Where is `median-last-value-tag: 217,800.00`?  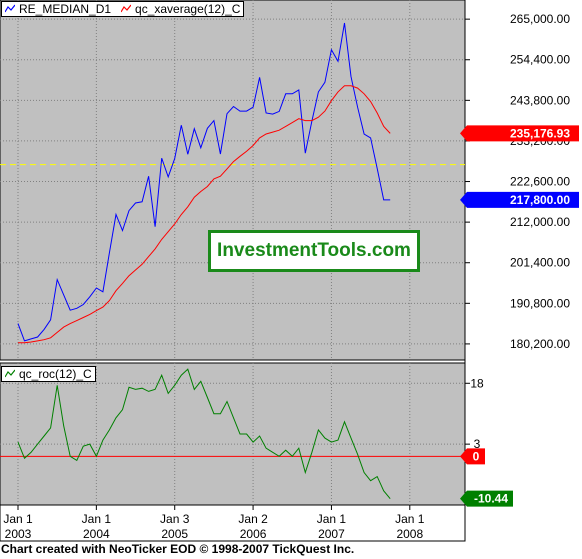 median-last-value-tag: 217,800.00 is located at coordinates (519, 199).